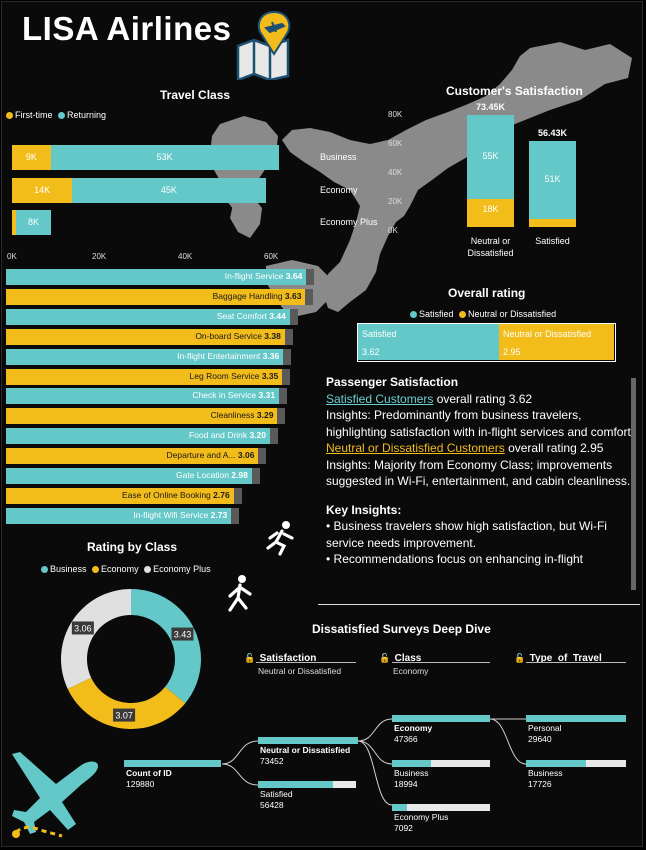 This screenshot has width=646, height=850. What do you see at coordinates (246, 455) in the screenshot?
I see `service-score-departure-and-a: 3.06` at bounding box center [246, 455].